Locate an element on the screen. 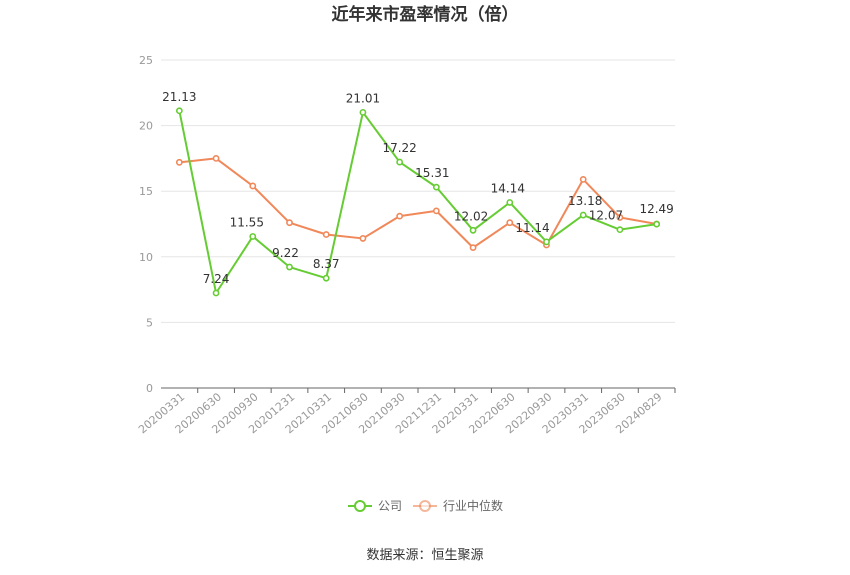  data-label: 15.31 is located at coordinates (432, 173).